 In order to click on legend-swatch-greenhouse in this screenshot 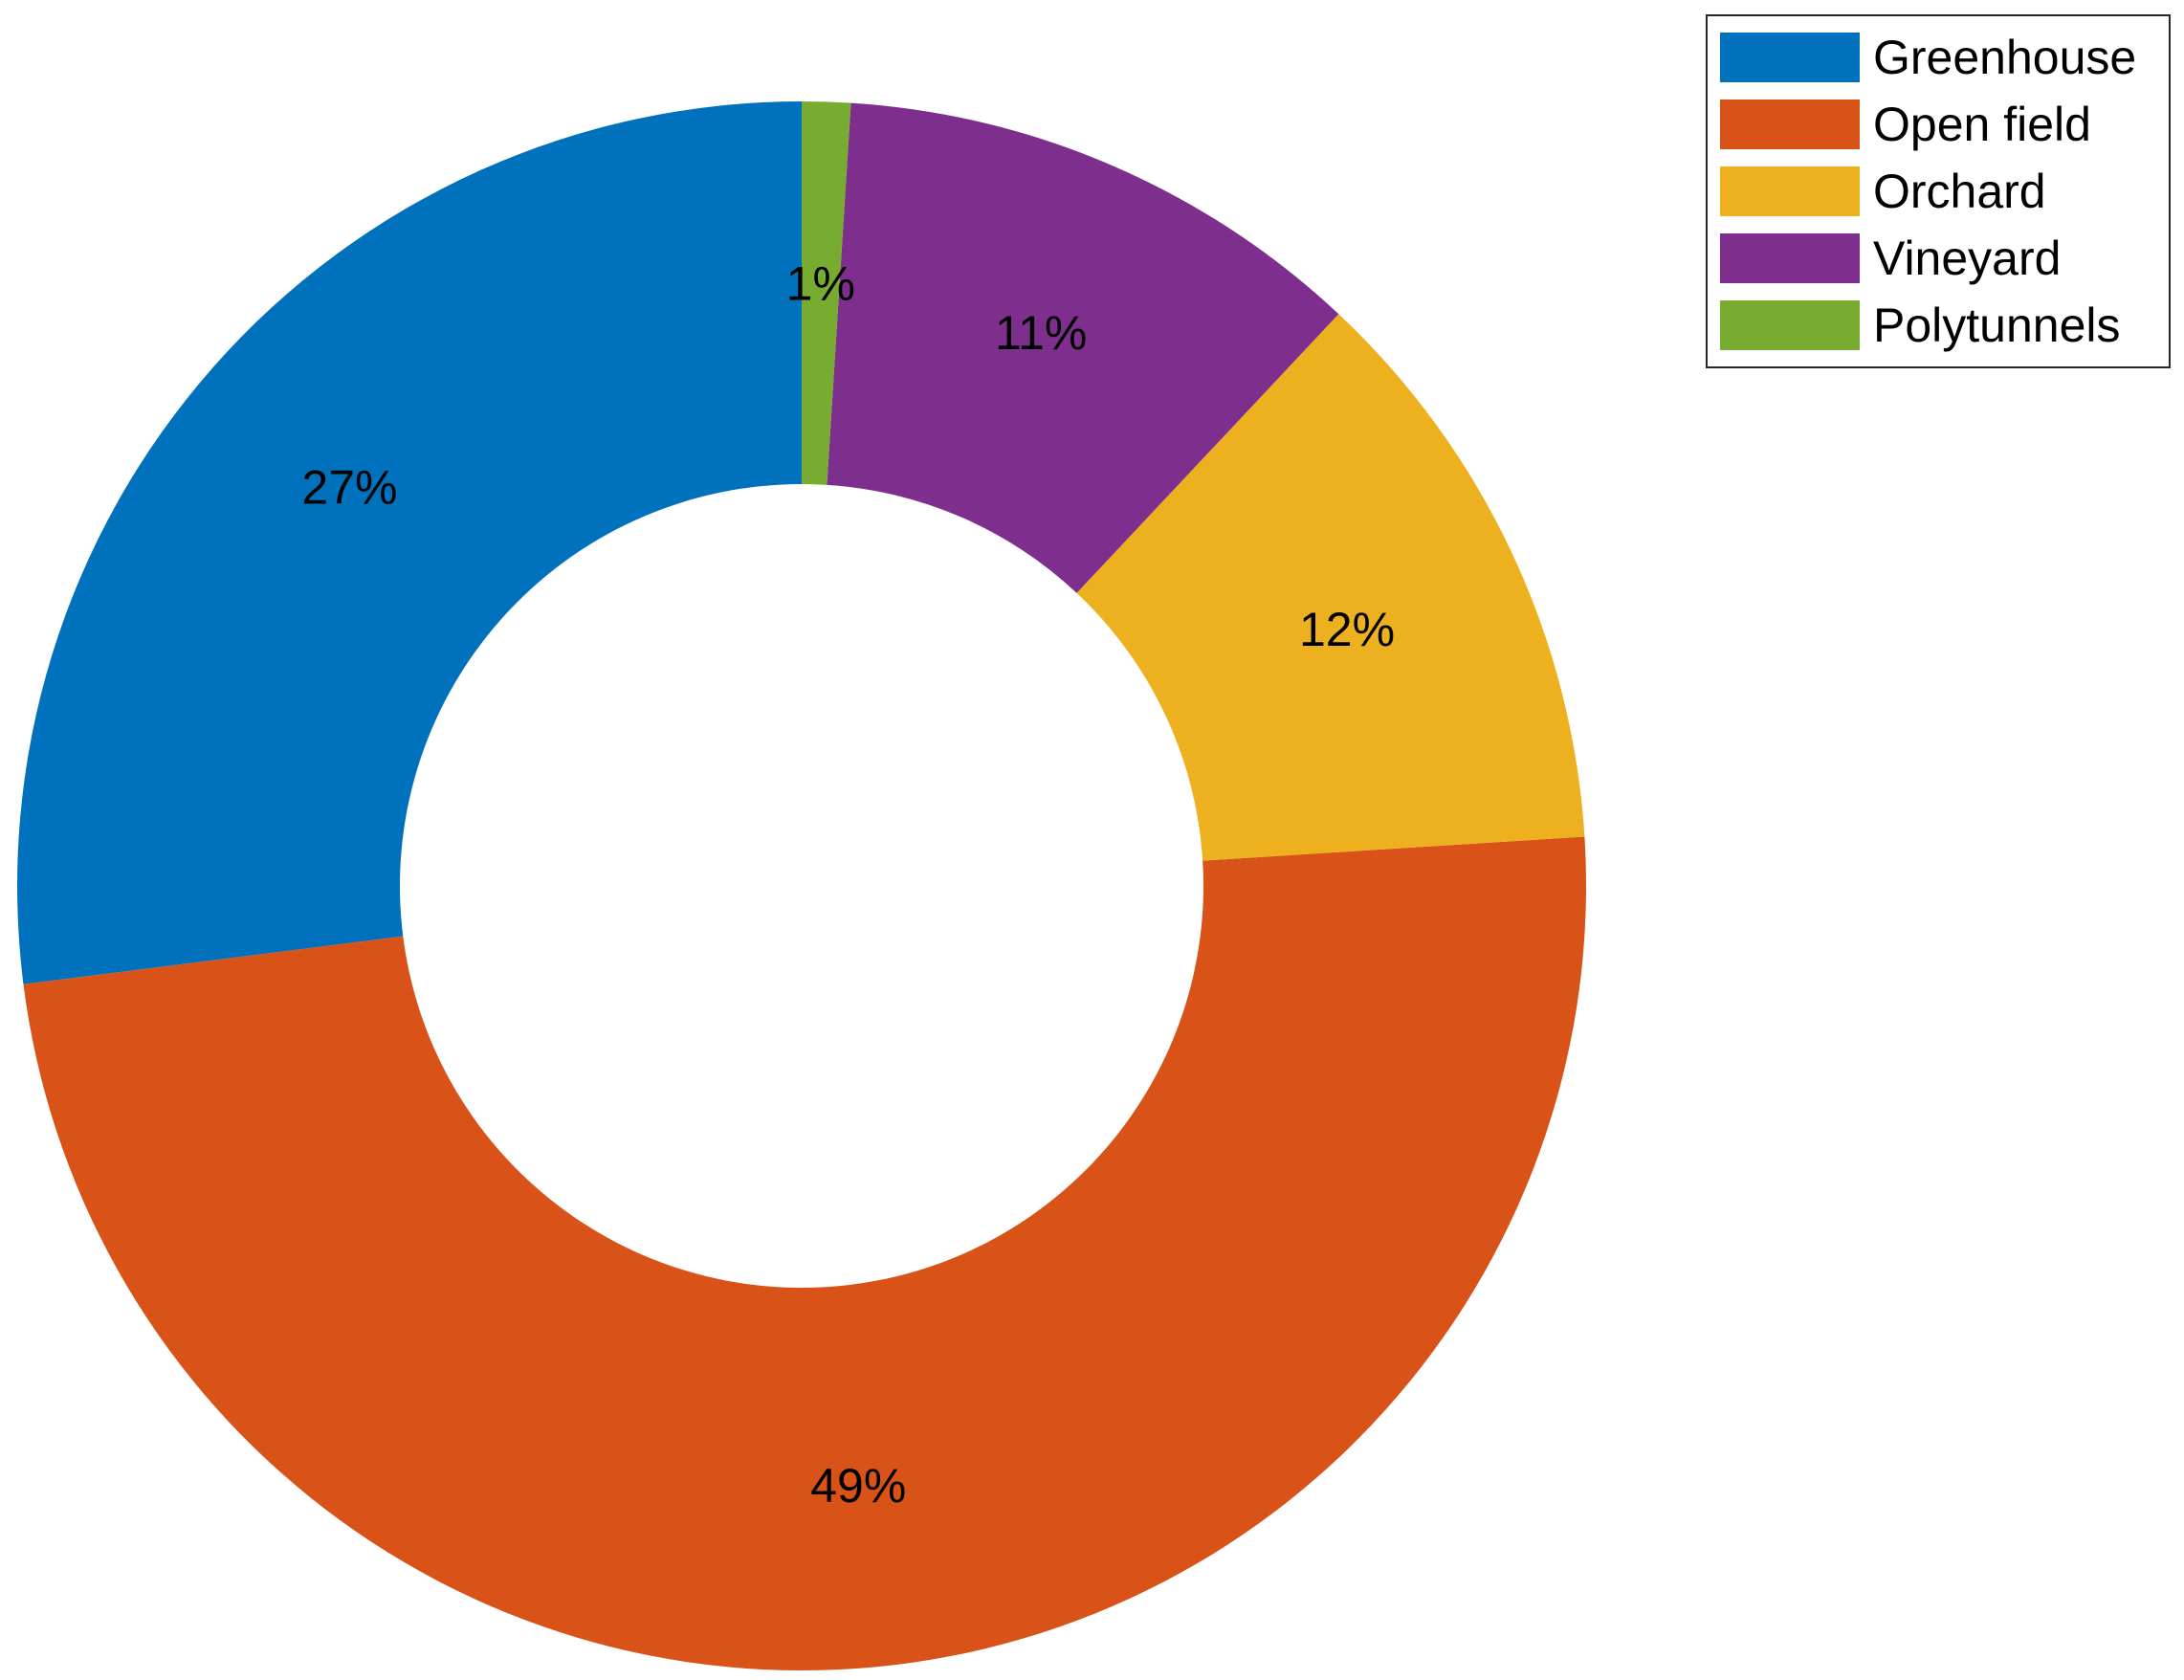, I will do `click(1790, 58)`.